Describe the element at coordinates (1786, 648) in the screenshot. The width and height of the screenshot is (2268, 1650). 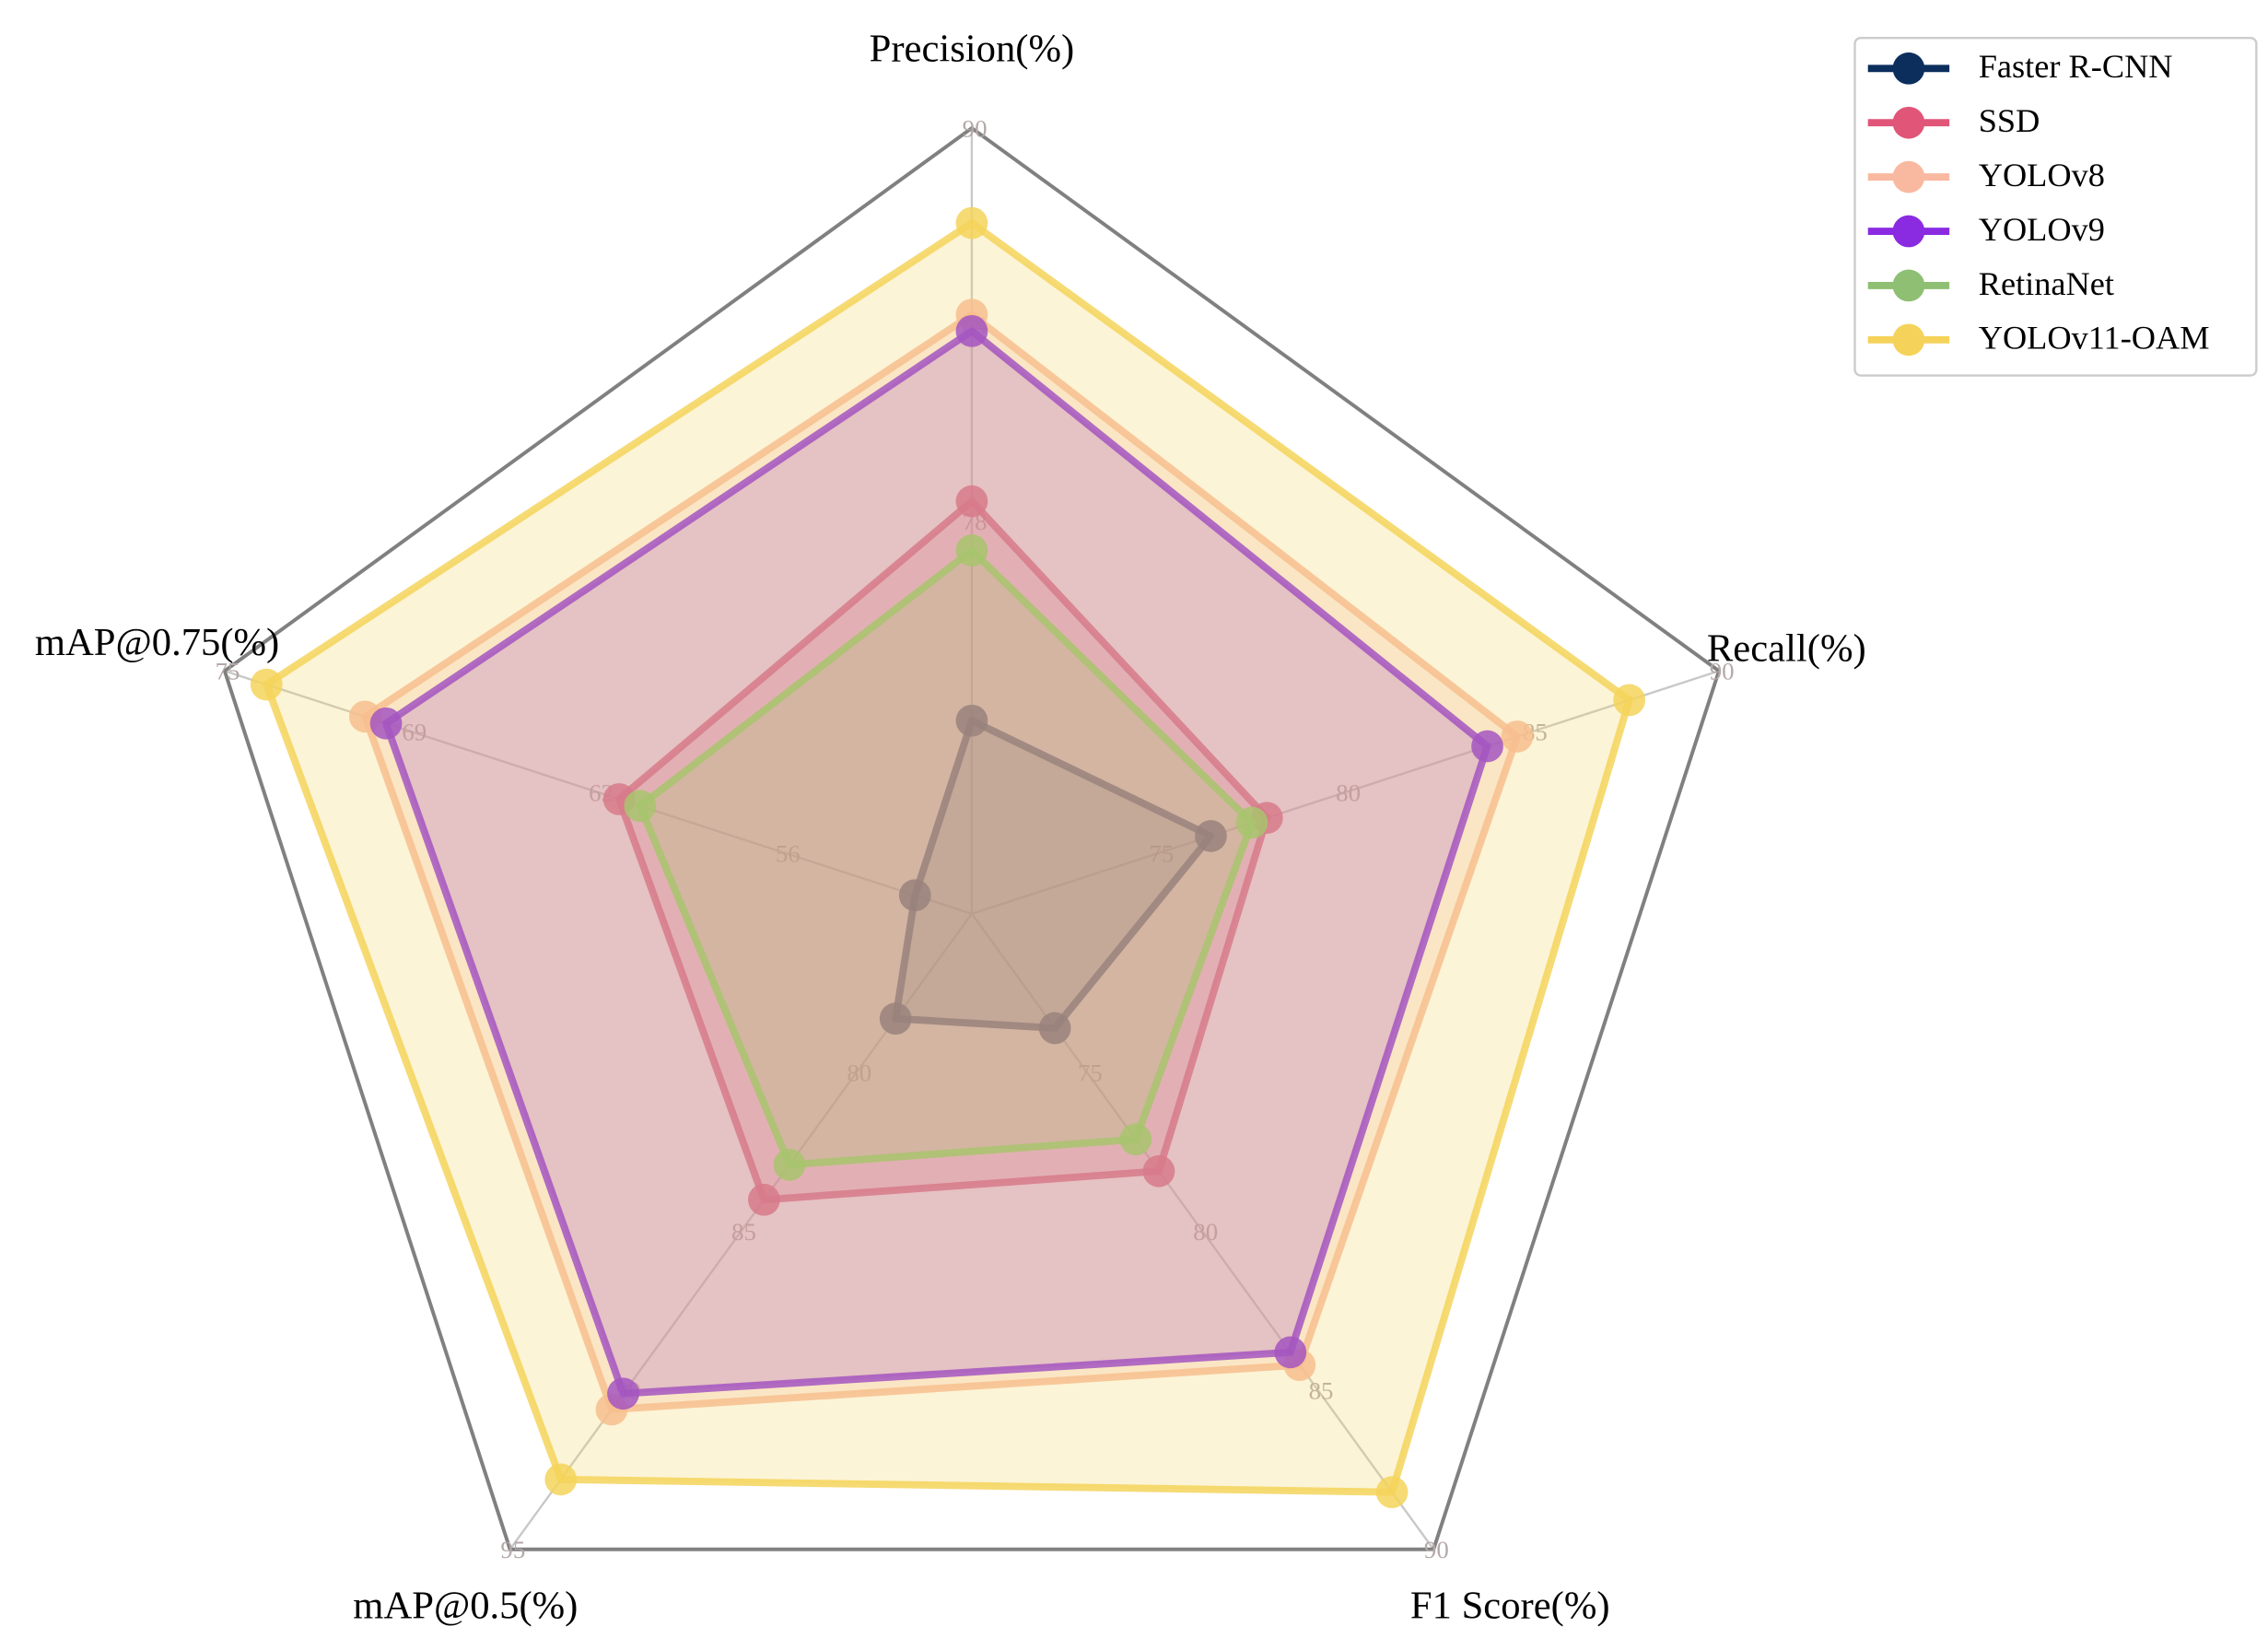
I see `axis-label: Recall(%)` at that location.